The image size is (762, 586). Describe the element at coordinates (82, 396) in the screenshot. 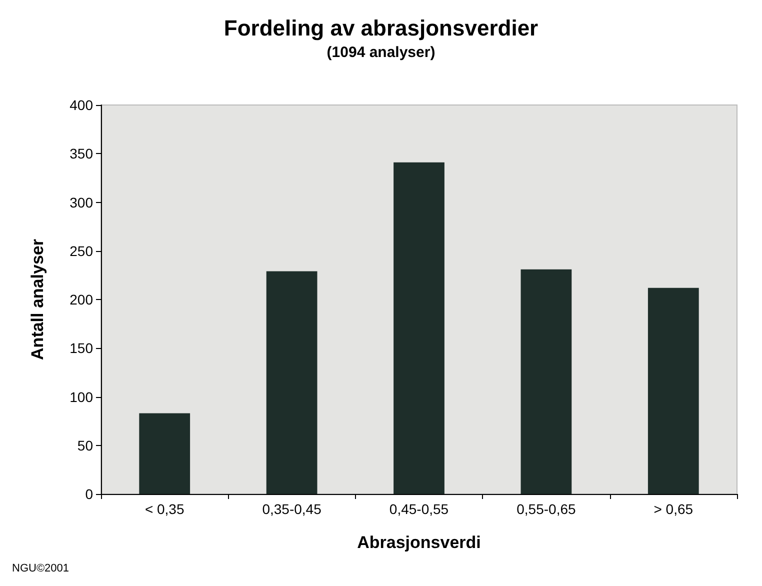

I see `y-tick-label: 100` at that location.